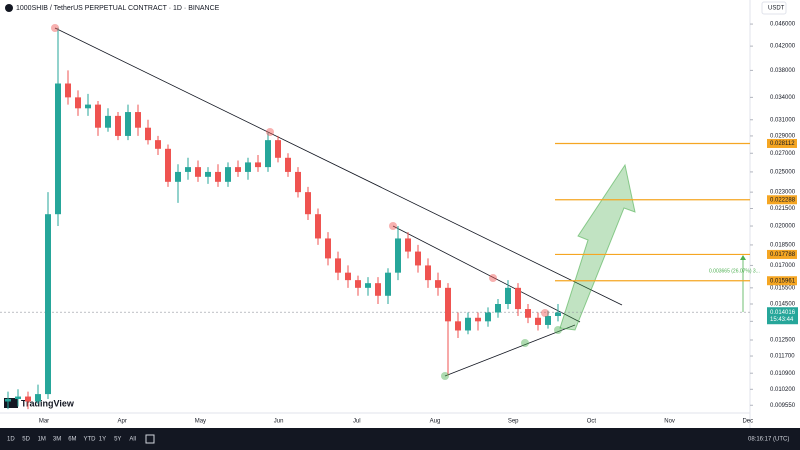  I want to click on y-tick-label: 0.029000, so click(783, 137).